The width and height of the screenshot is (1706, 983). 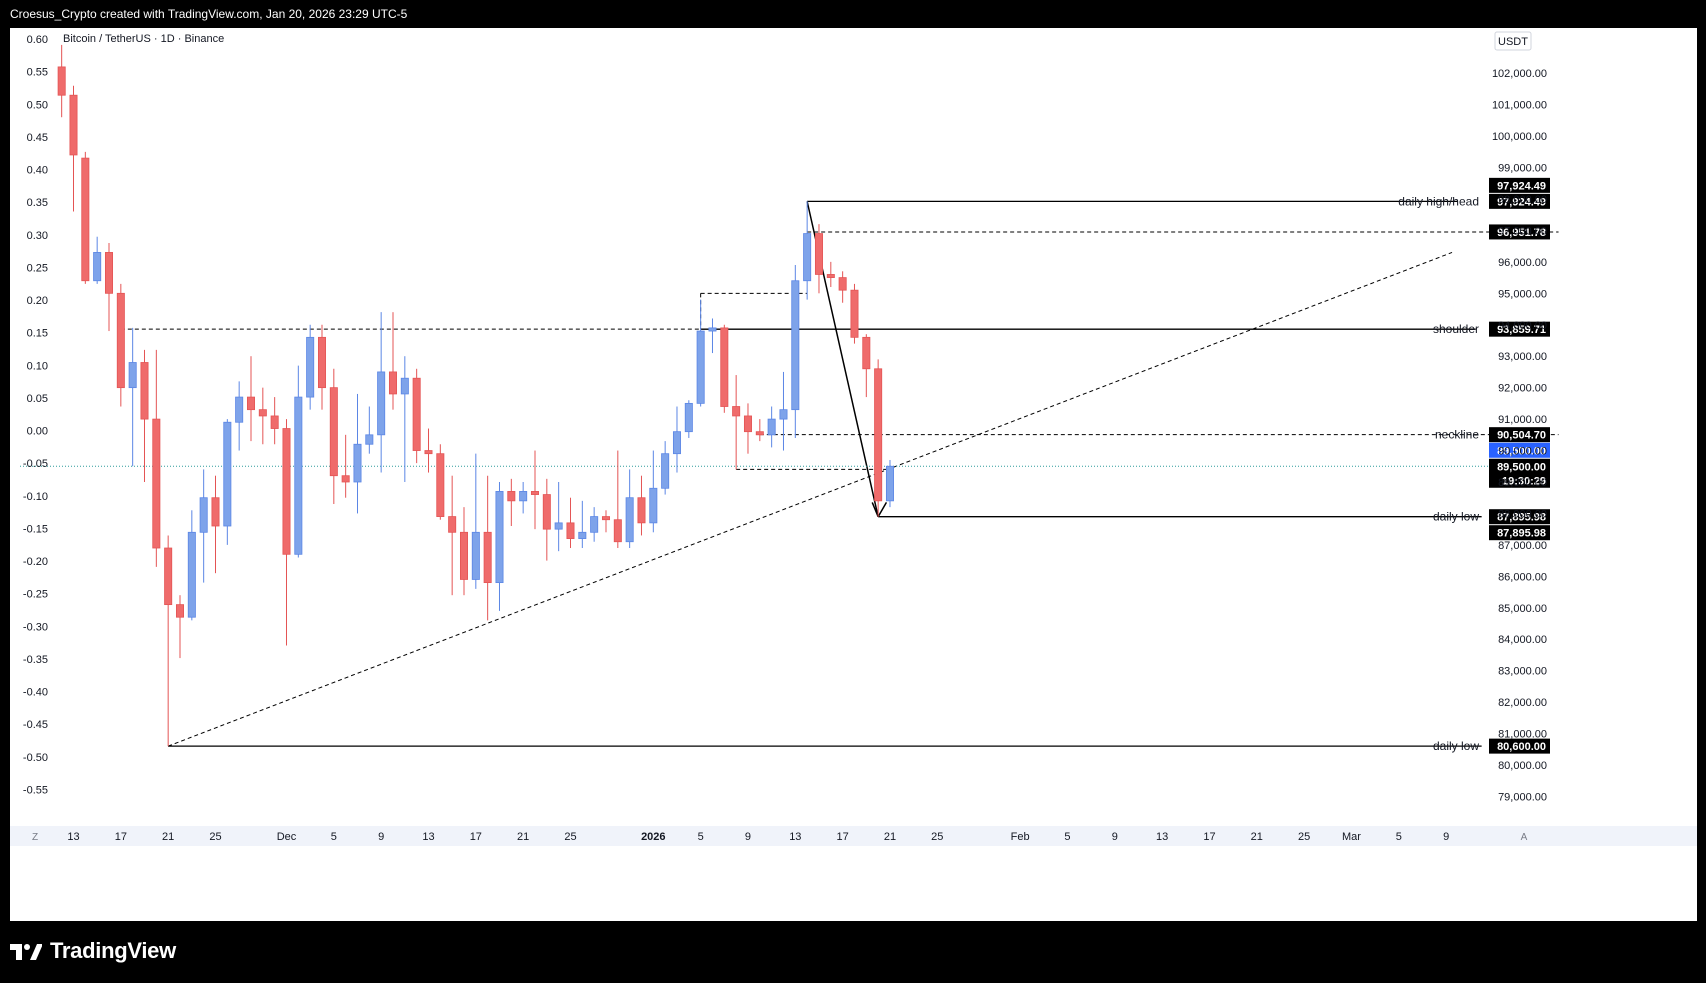 What do you see at coordinates (1522, 703) in the screenshot?
I see `right-axis-tick: 82,000.00` at bounding box center [1522, 703].